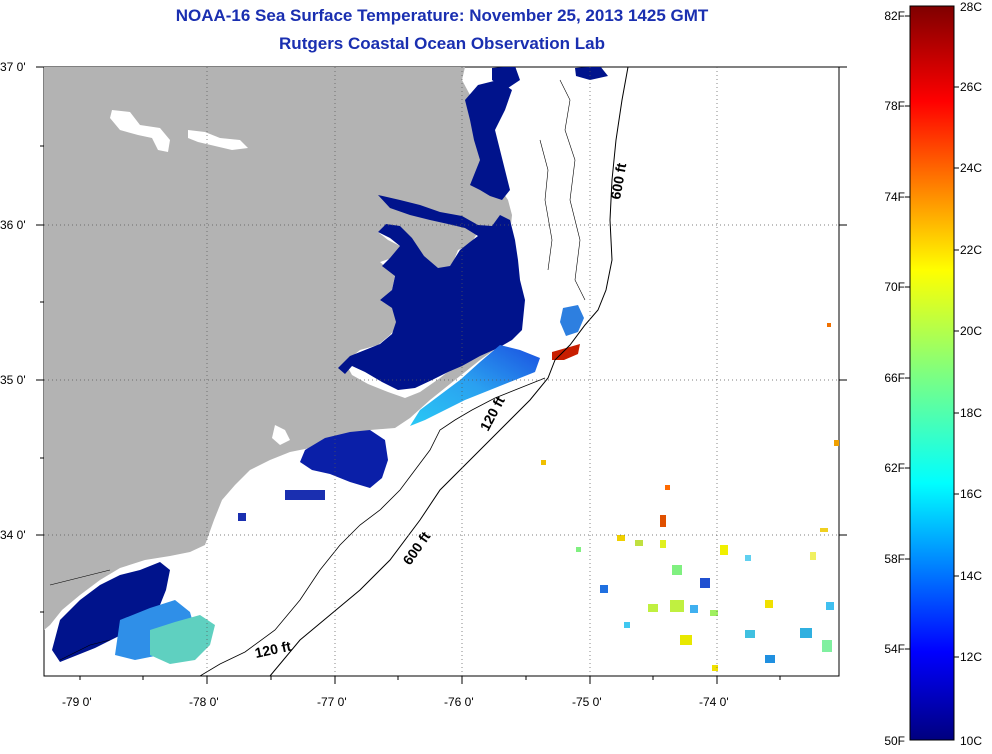  Describe the element at coordinates (459, 702) in the screenshot. I see `lon-label: -76 0'` at that location.